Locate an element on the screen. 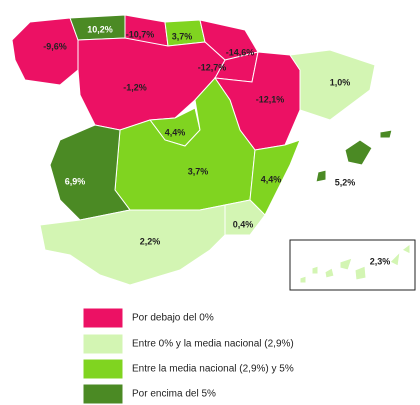  canarias is located at coordinates (355, 263).